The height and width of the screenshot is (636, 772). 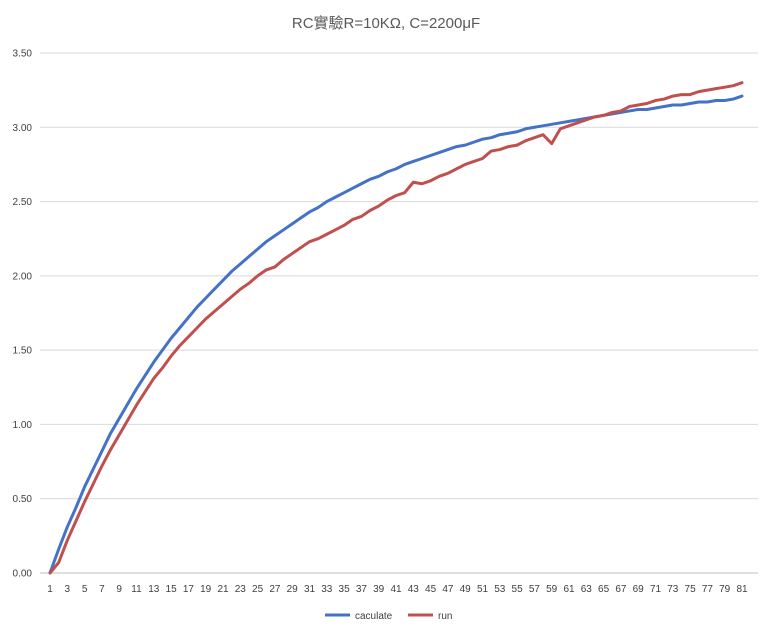 What do you see at coordinates (656, 589) in the screenshot?
I see `x-tick-label: 71` at bounding box center [656, 589].